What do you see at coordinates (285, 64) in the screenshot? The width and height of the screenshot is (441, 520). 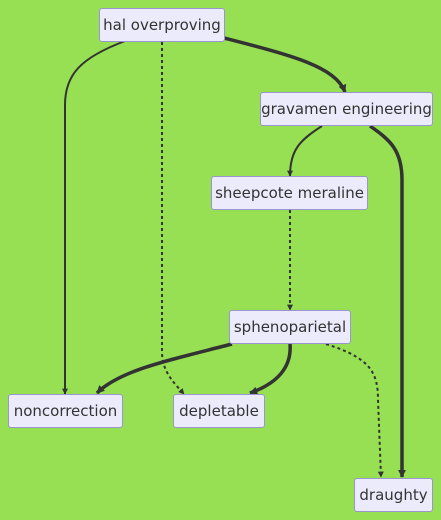 I see `edge-hal-overproving-to-gravamen-engineering` at bounding box center [285, 64].